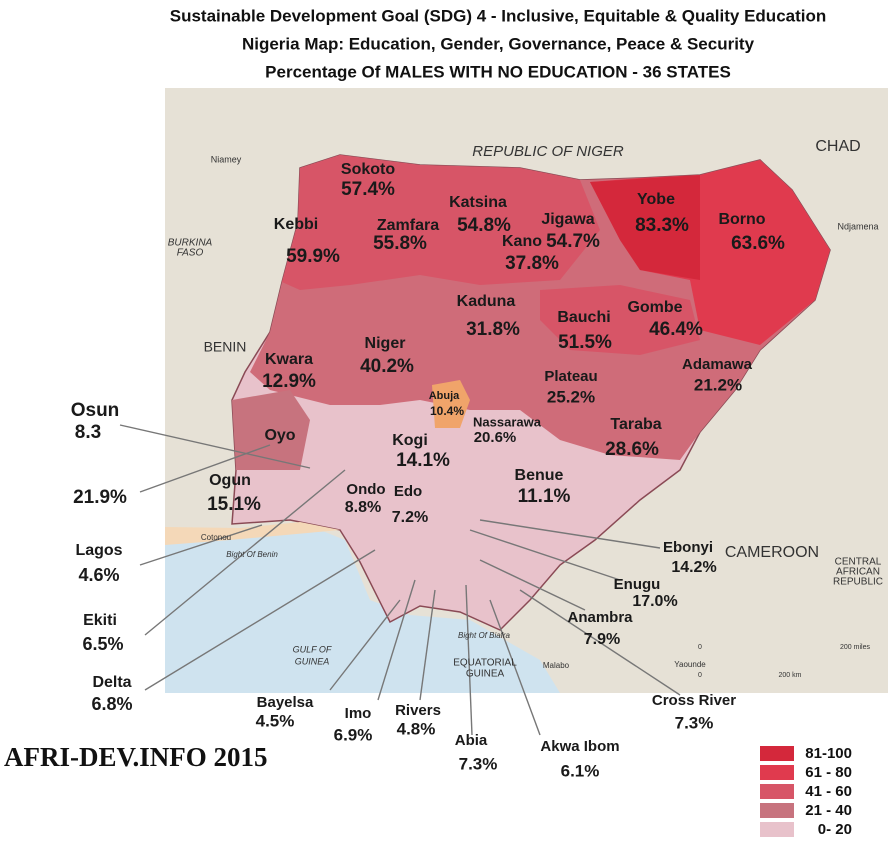  What do you see at coordinates (758, 243) in the screenshot?
I see `state-value: 63.6%` at bounding box center [758, 243].